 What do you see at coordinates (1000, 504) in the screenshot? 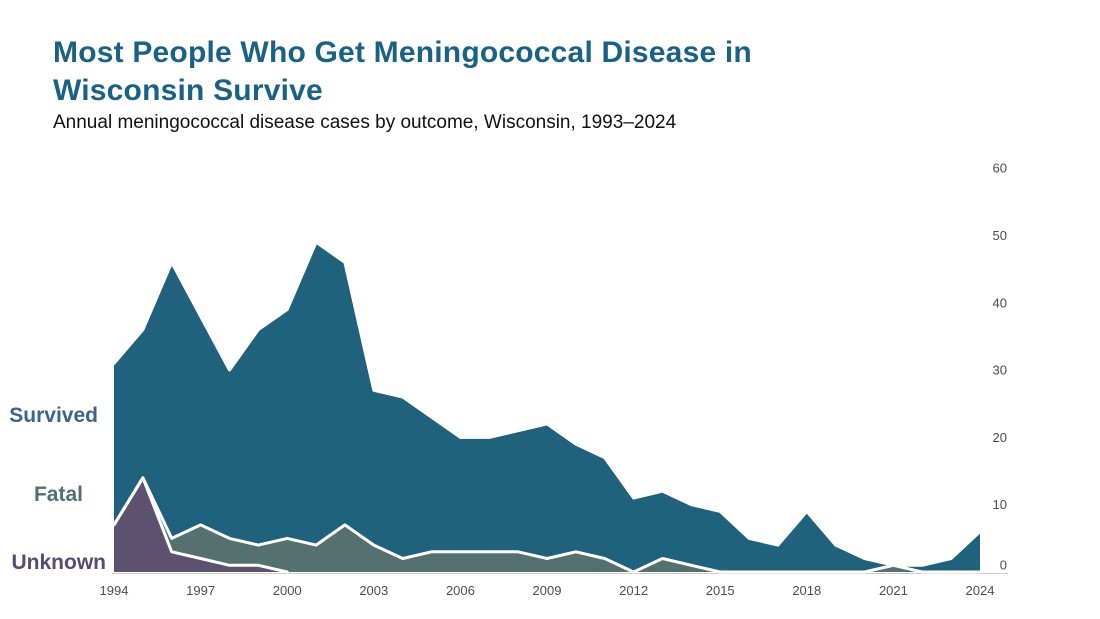
I see `y-tick-label: 10` at bounding box center [1000, 504].